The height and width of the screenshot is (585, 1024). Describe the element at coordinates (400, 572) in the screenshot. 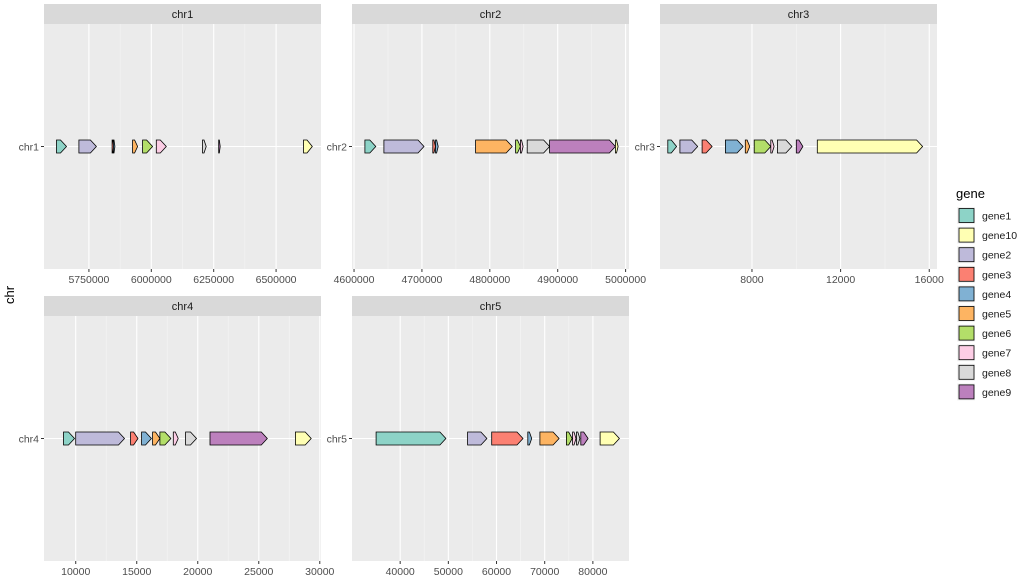

I see `x-tick-label: 40000` at that location.